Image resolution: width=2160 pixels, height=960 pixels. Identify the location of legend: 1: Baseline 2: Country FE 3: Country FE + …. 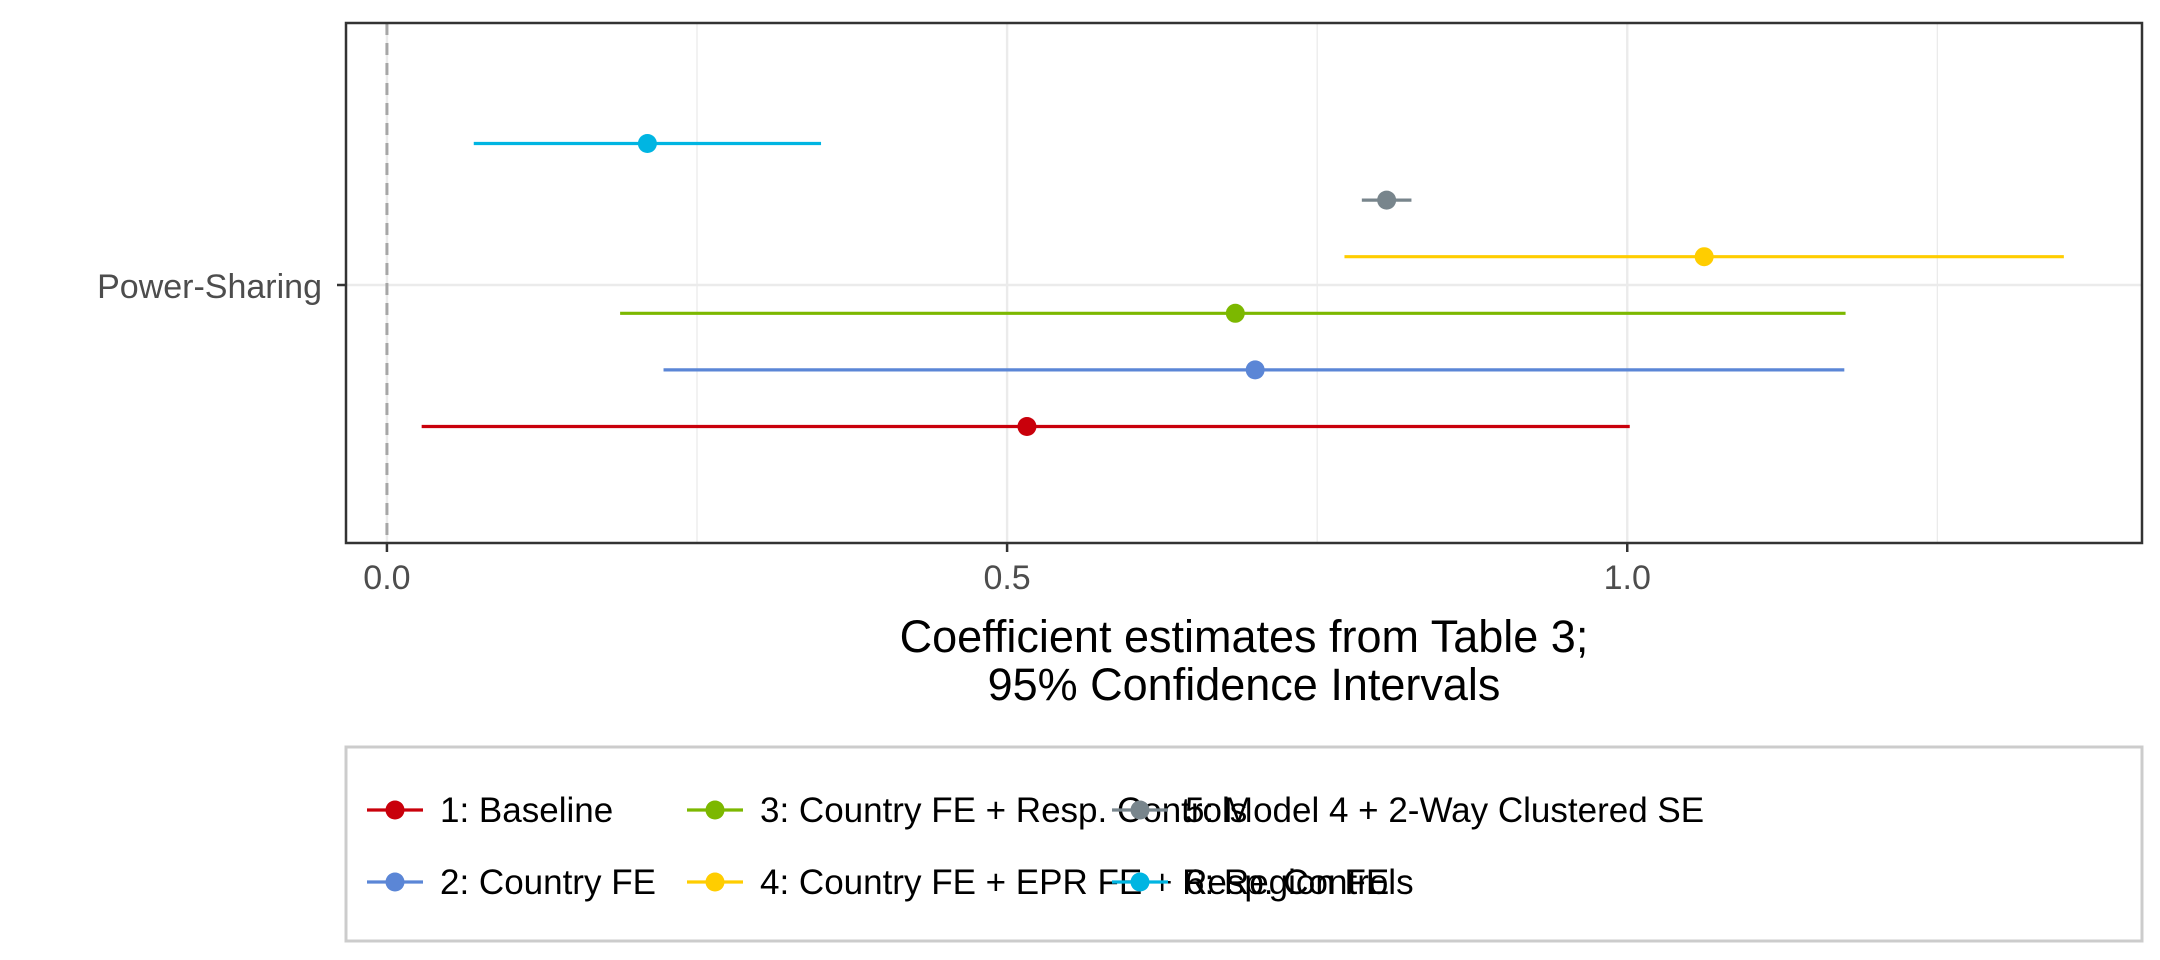
(1035, 846).